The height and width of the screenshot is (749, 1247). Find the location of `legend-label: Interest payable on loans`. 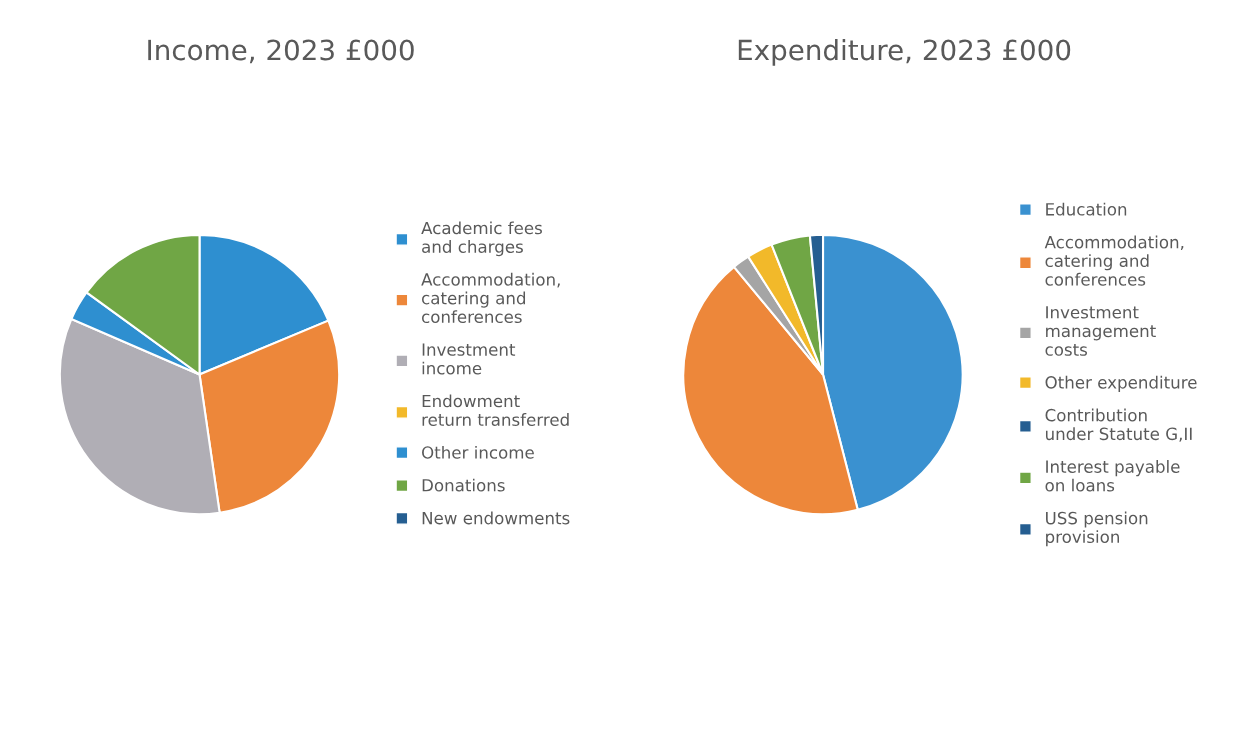

legend-label: Interest payable on loans is located at coordinates (1112, 476).